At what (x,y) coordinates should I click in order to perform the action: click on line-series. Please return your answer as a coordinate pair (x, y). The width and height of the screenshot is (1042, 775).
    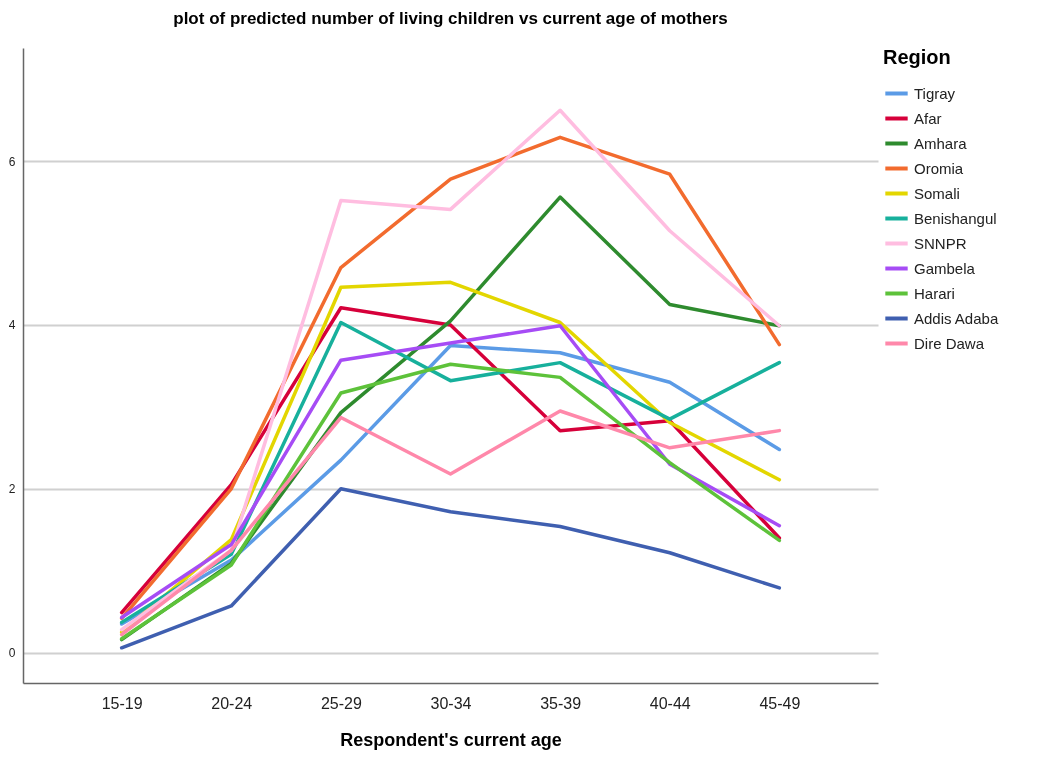
    Looking at the image, I should click on (450, 568).